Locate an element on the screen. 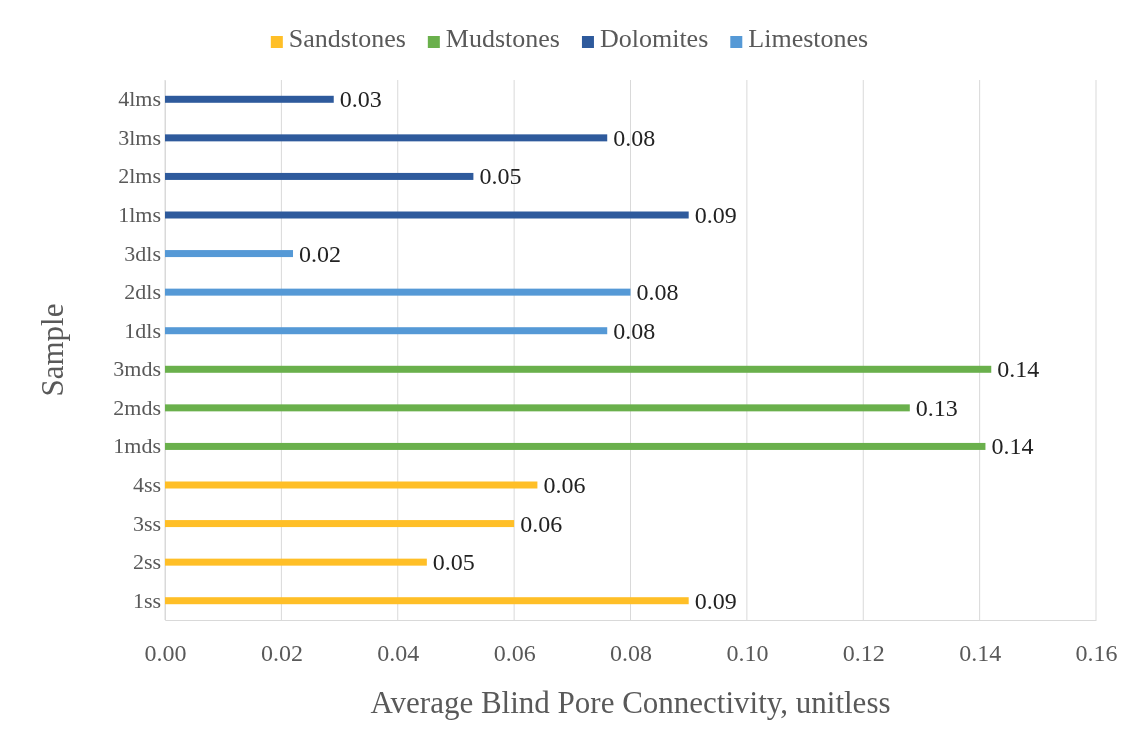 The image size is (1139, 738). data-label: 0.02 is located at coordinates (320, 253).